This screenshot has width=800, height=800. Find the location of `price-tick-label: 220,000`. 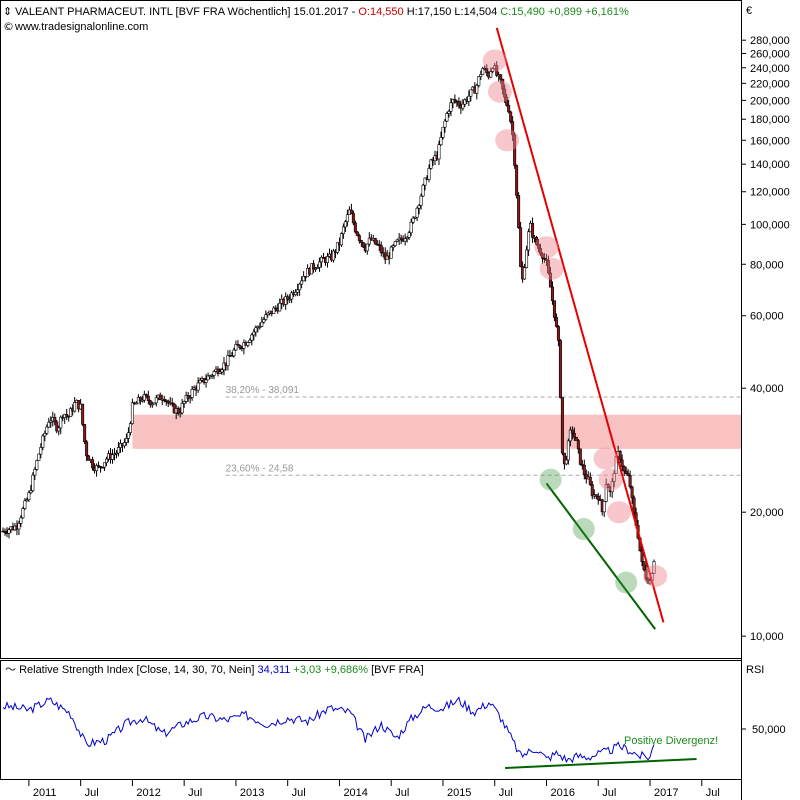

price-tick-label: 220,000 is located at coordinates (770, 84).